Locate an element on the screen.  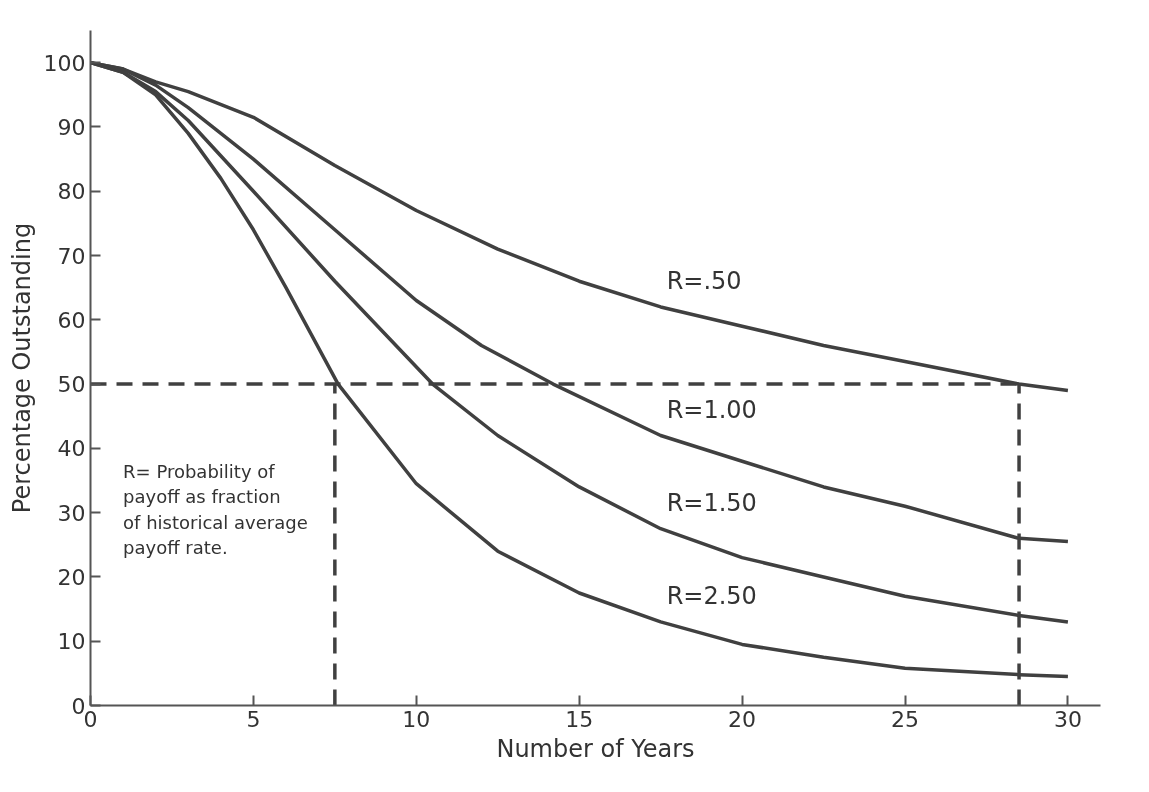
y-tick-label: 80 is located at coordinates (71, 192).